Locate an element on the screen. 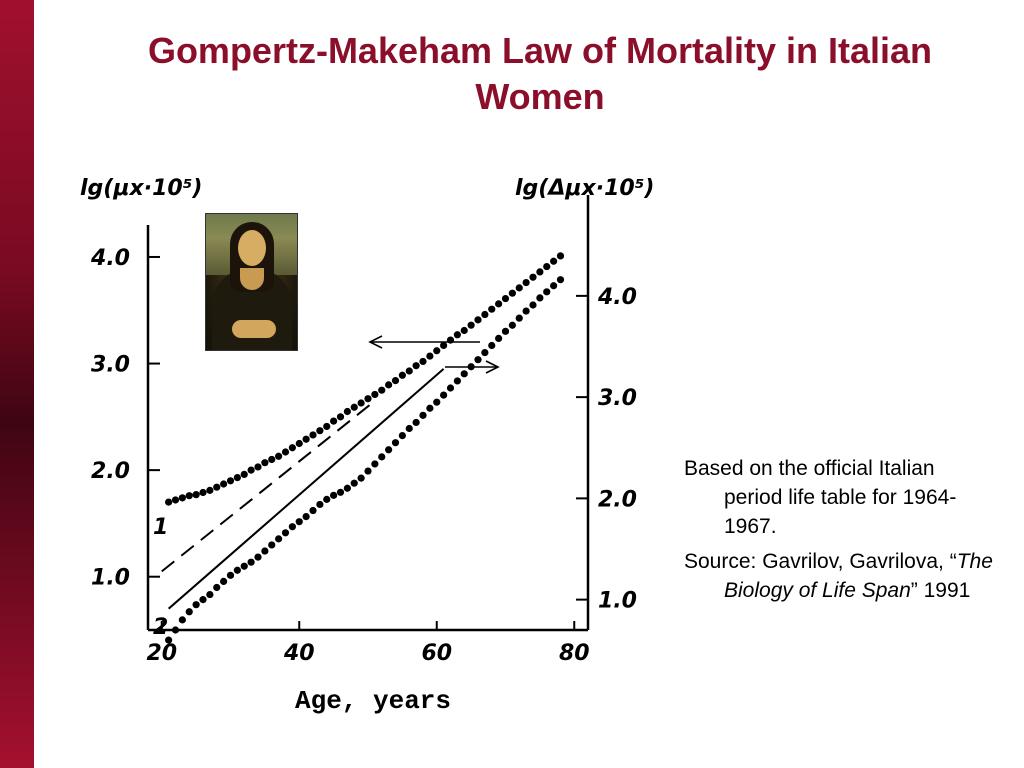 The height and width of the screenshot is (768, 1024). right-y-ticks: 1.0 2.0 3.0 4.0 is located at coordinates (606, 449).